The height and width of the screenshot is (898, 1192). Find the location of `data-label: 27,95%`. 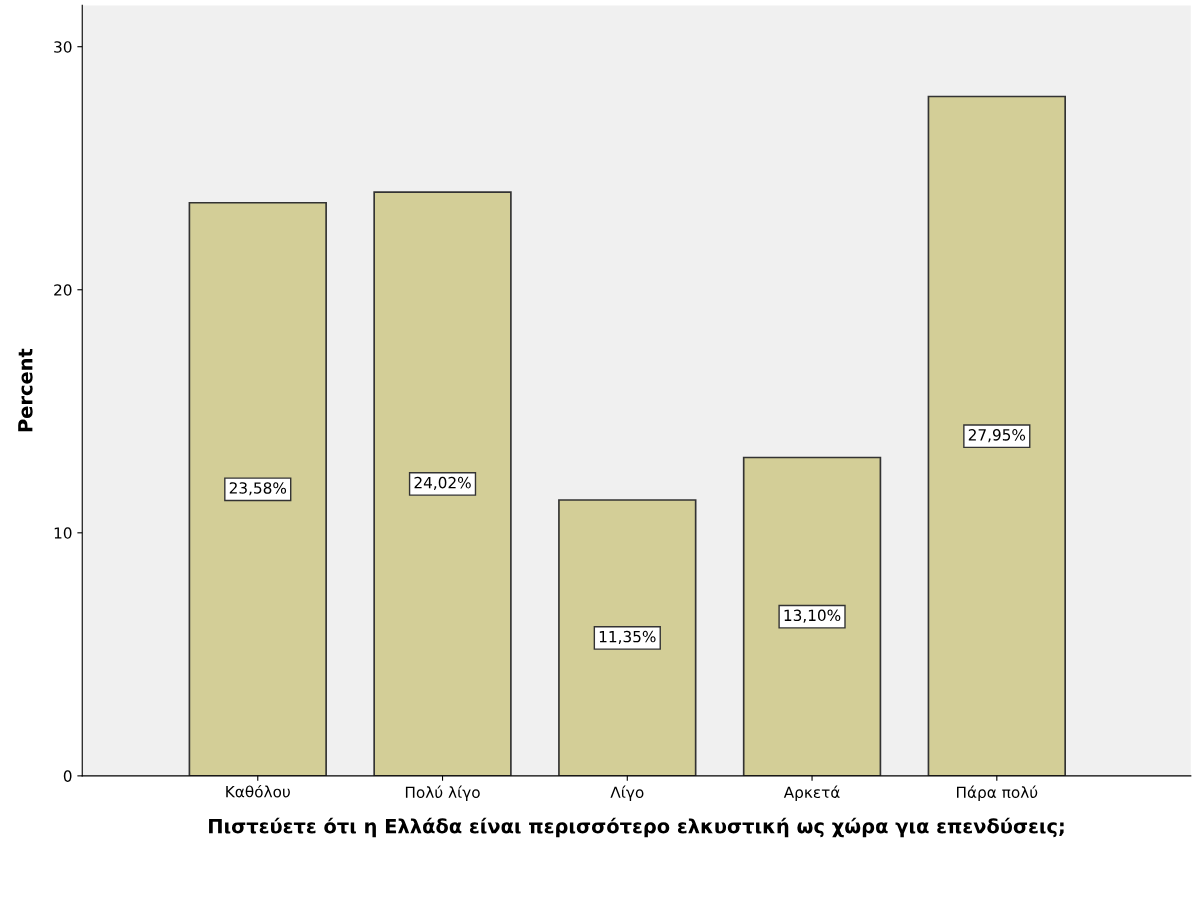

data-label: 27,95% is located at coordinates (997, 436).